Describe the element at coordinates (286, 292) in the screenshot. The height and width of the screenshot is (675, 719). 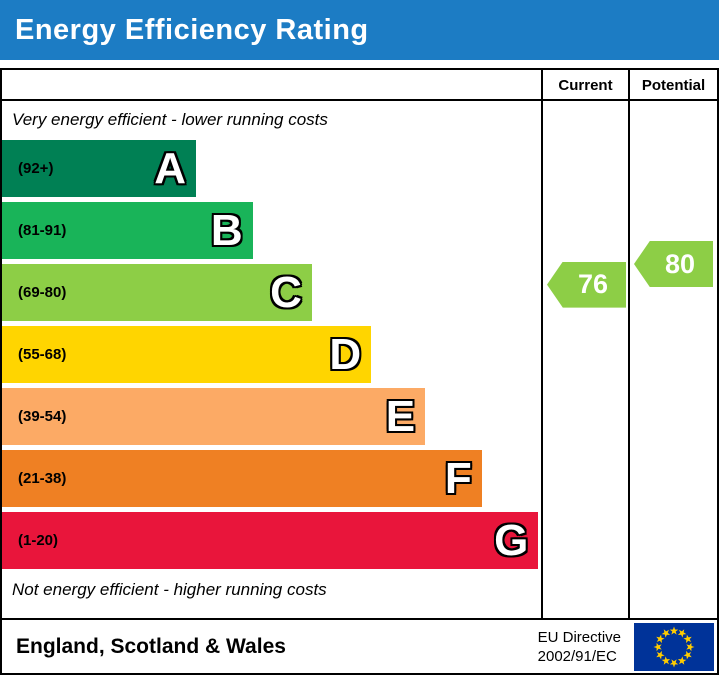
I see `band-letter: C` at that location.